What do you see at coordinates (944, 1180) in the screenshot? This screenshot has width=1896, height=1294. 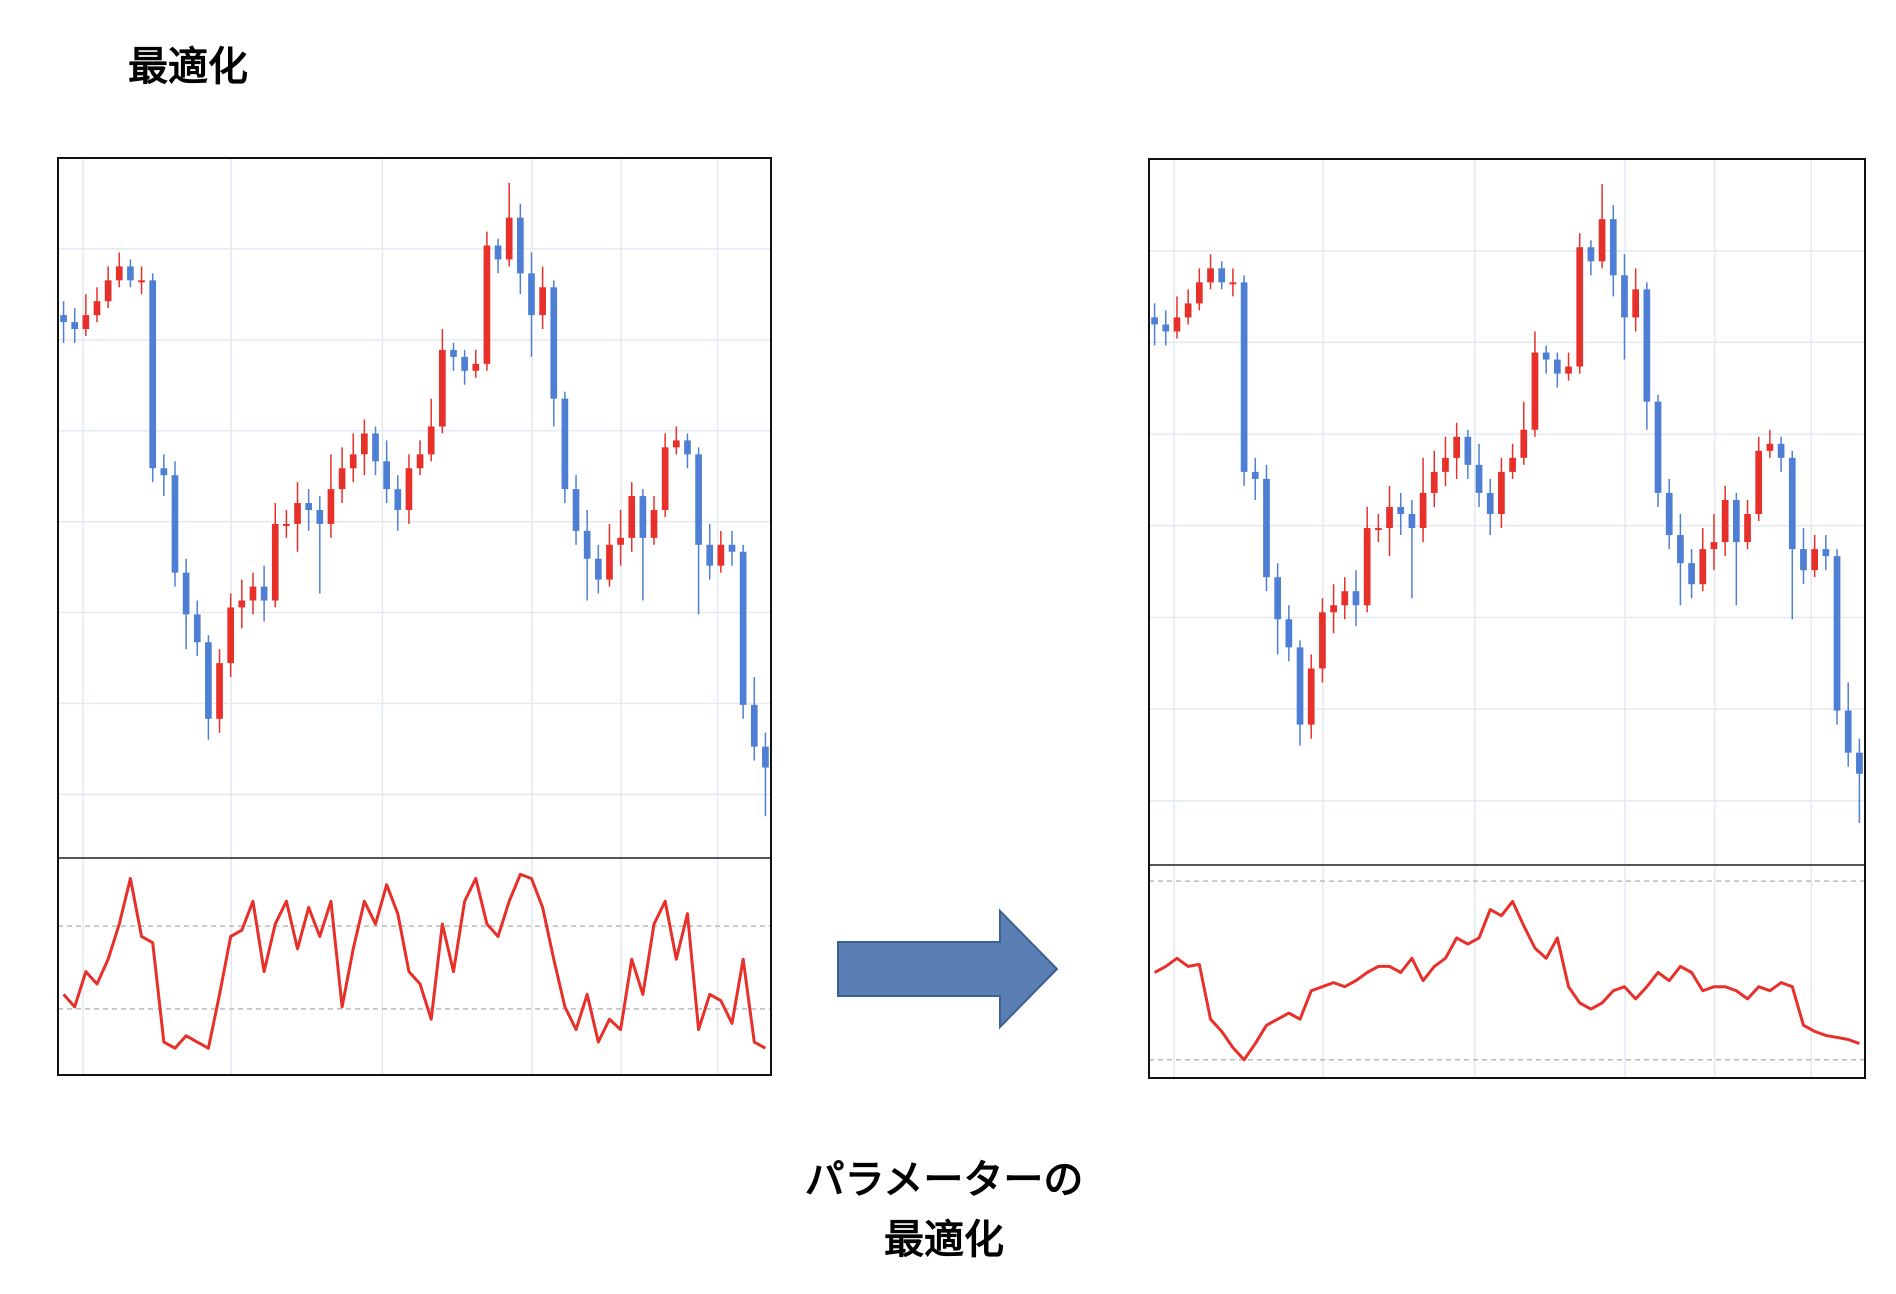 I see `caption-line: パラメーターの` at bounding box center [944, 1180].